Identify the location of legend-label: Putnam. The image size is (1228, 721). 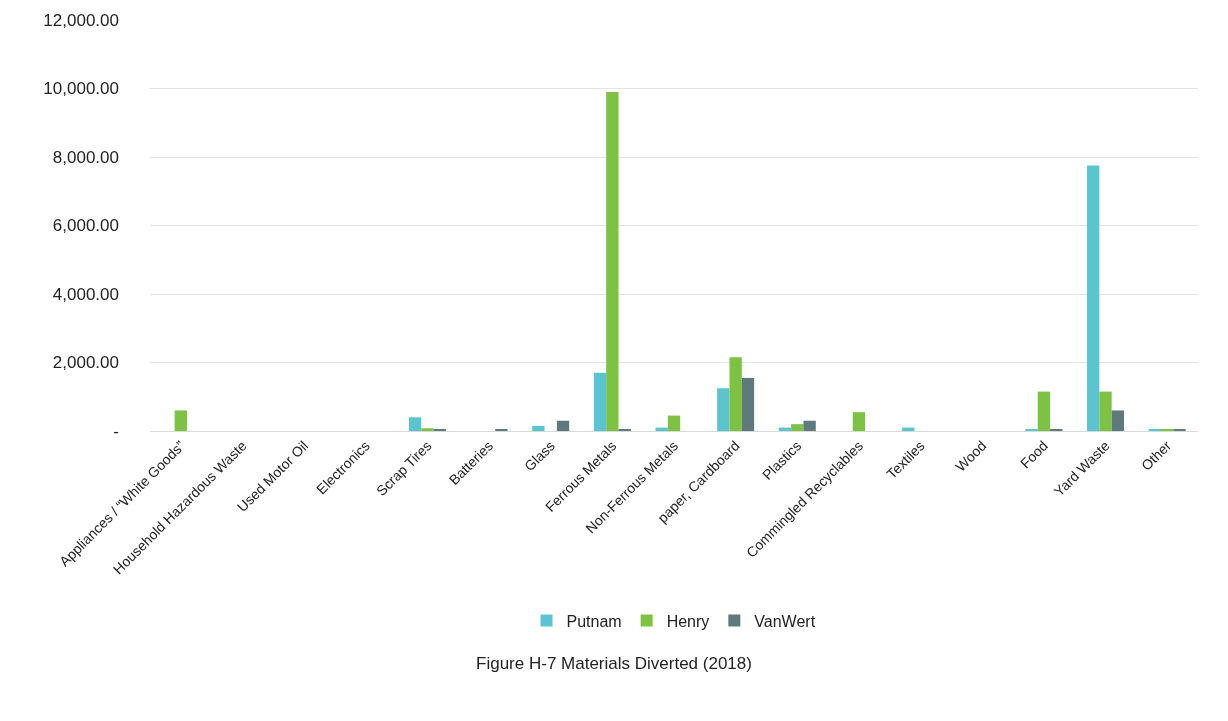
(594, 621).